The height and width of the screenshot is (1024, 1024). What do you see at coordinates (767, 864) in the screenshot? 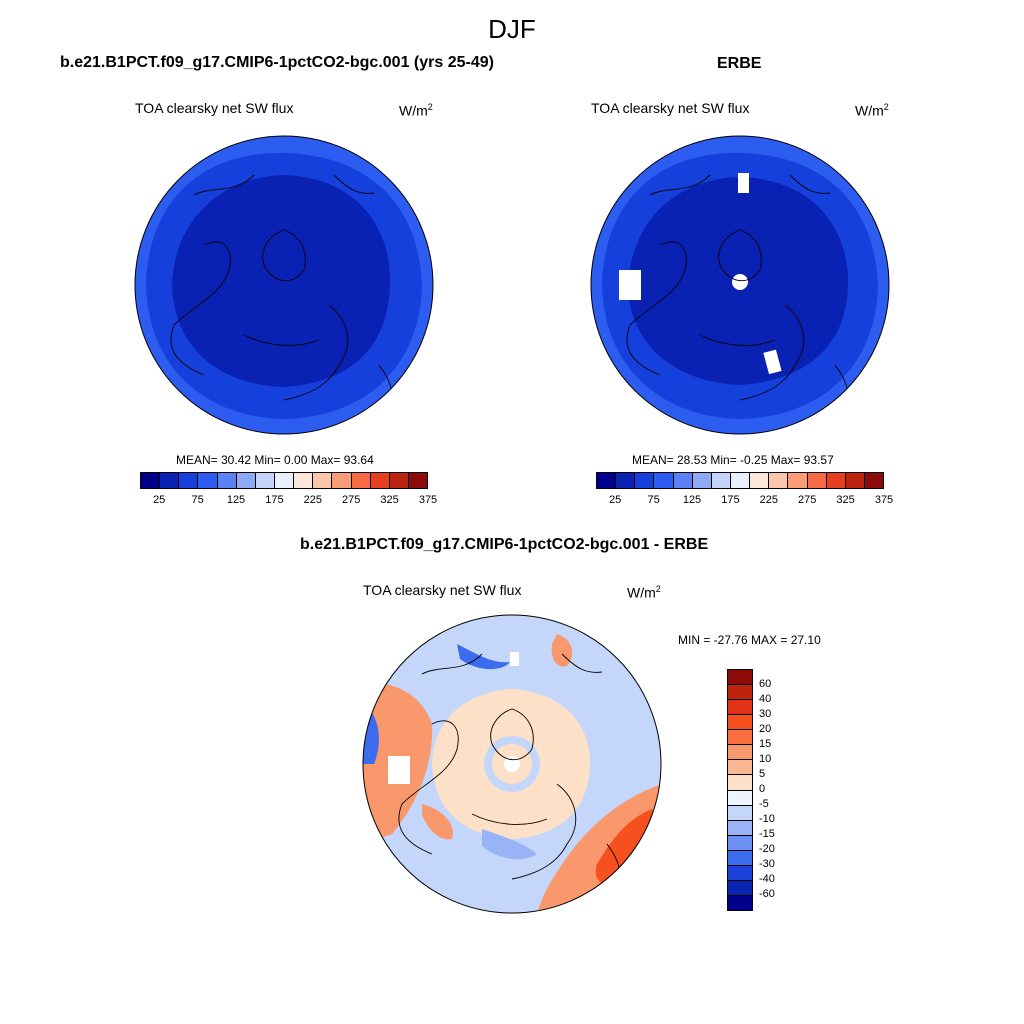
I see `colorbar-tick-label: -30` at bounding box center [767, 864].